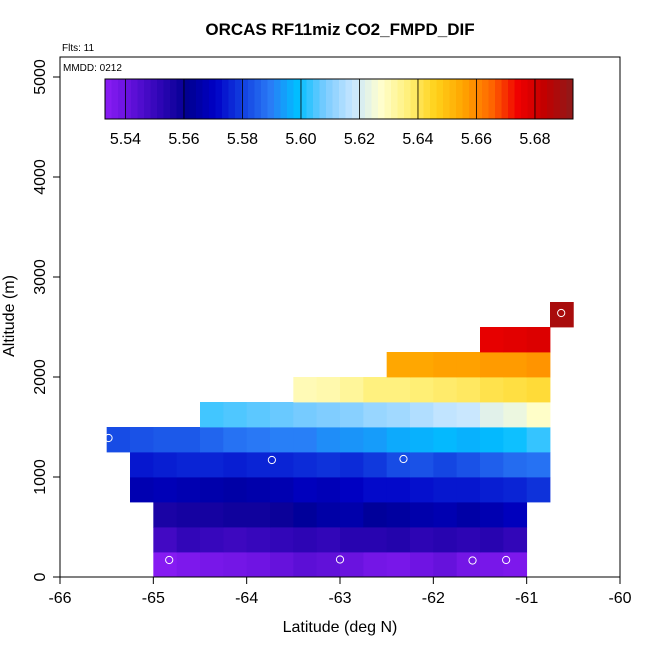 This screenshot has height=650, width=650. What do you see at coordinates (359, 139) in the screenshot?
I see `colorbar-tick-label: 5.62` at bounding box center [359, 139].